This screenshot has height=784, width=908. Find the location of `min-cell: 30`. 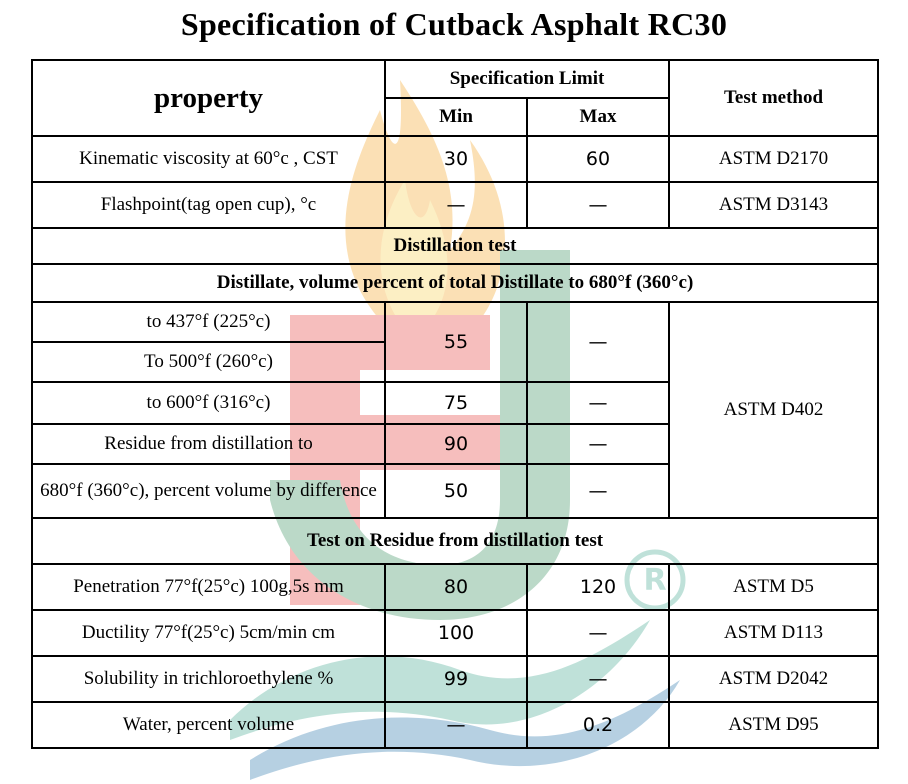

min-cell: 30 is located at coordinates (456, 159).